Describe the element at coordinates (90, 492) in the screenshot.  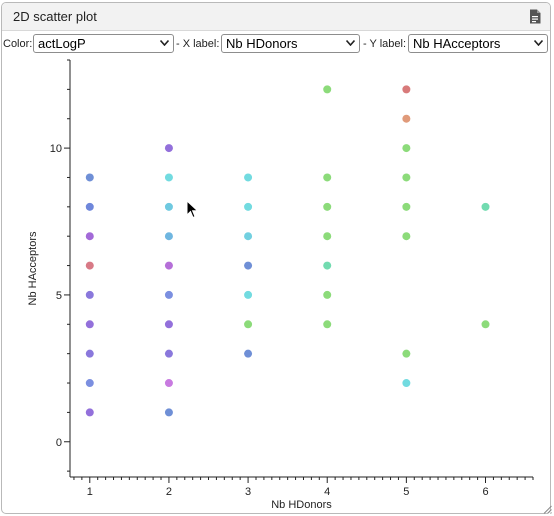
I see `x-tick-label: 1` at that location.